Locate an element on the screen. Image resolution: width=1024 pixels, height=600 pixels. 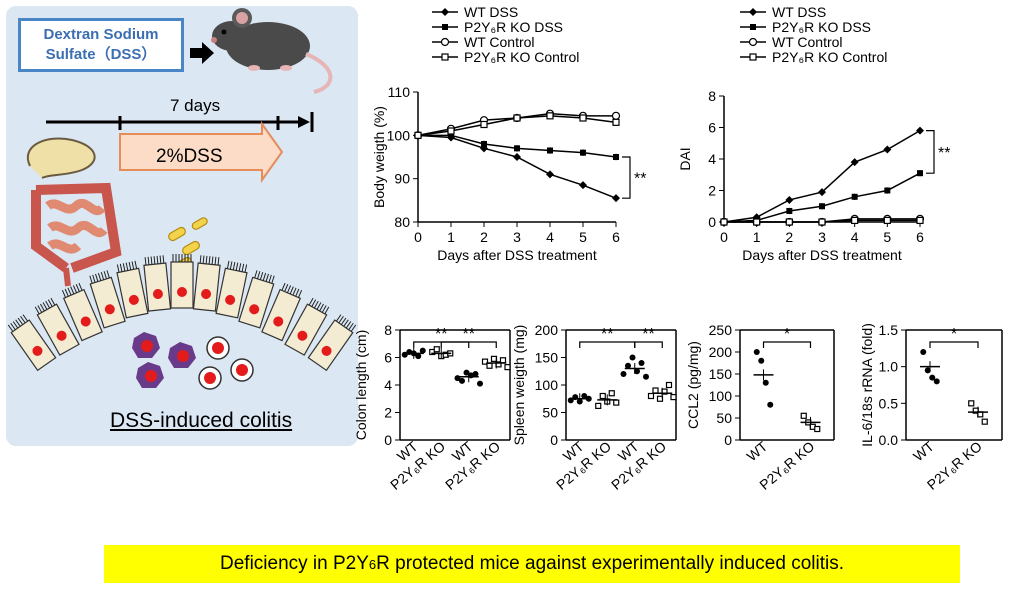
legend-label: WT DSS is located at coordinates (799, 12).